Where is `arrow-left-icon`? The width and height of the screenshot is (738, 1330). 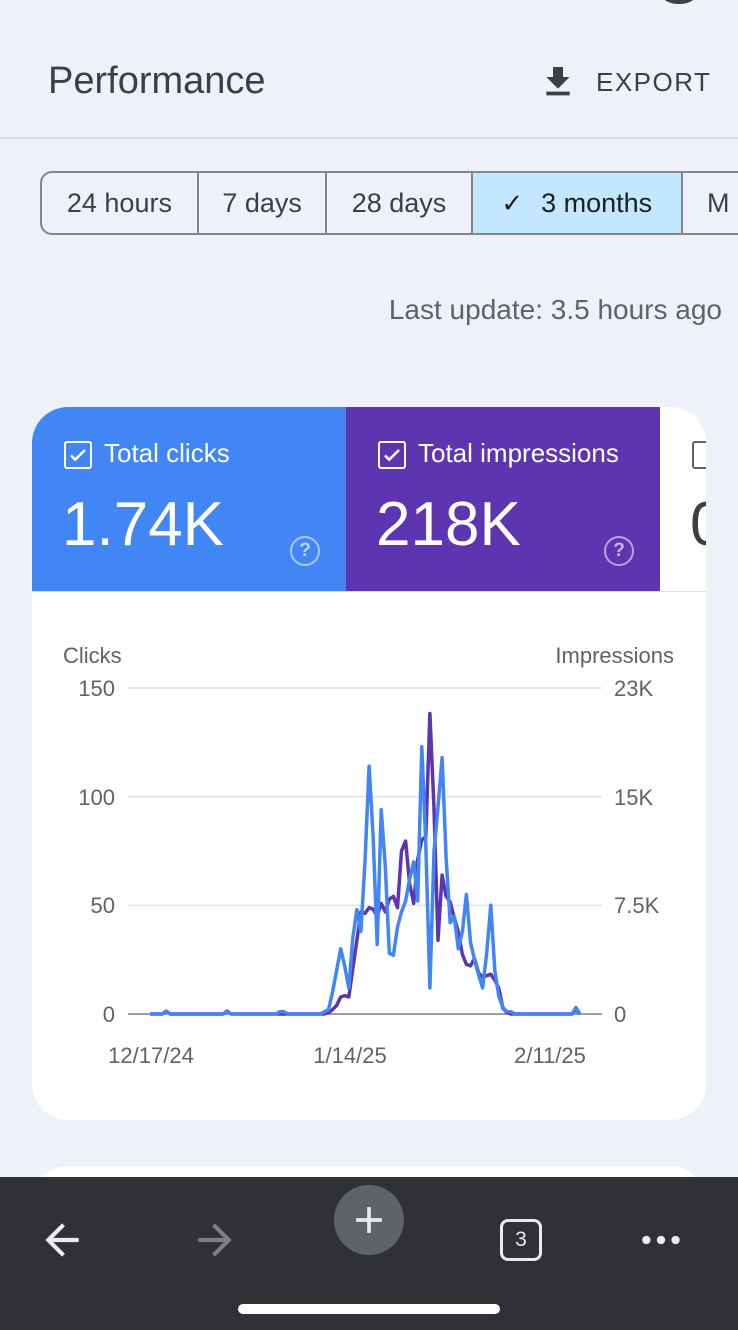
arrow-left-icon is located at coordinates (62, 1240).